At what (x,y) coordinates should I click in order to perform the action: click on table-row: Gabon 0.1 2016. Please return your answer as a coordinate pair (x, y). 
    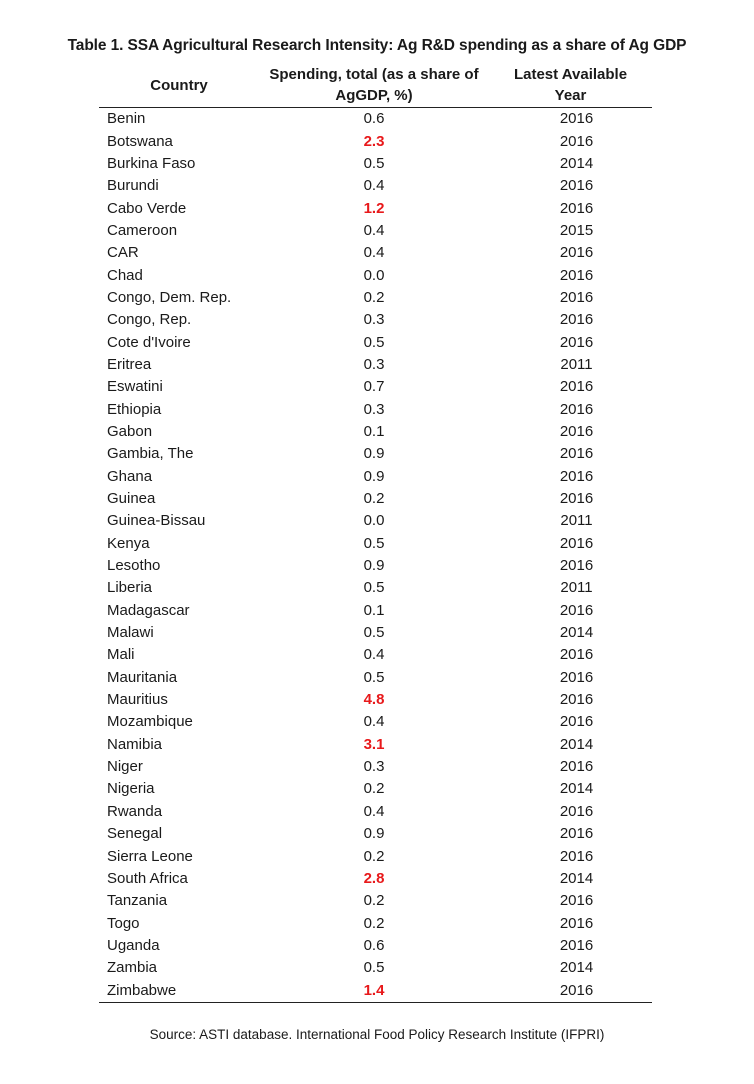
    Looking at the image, I should click on (375, 432).